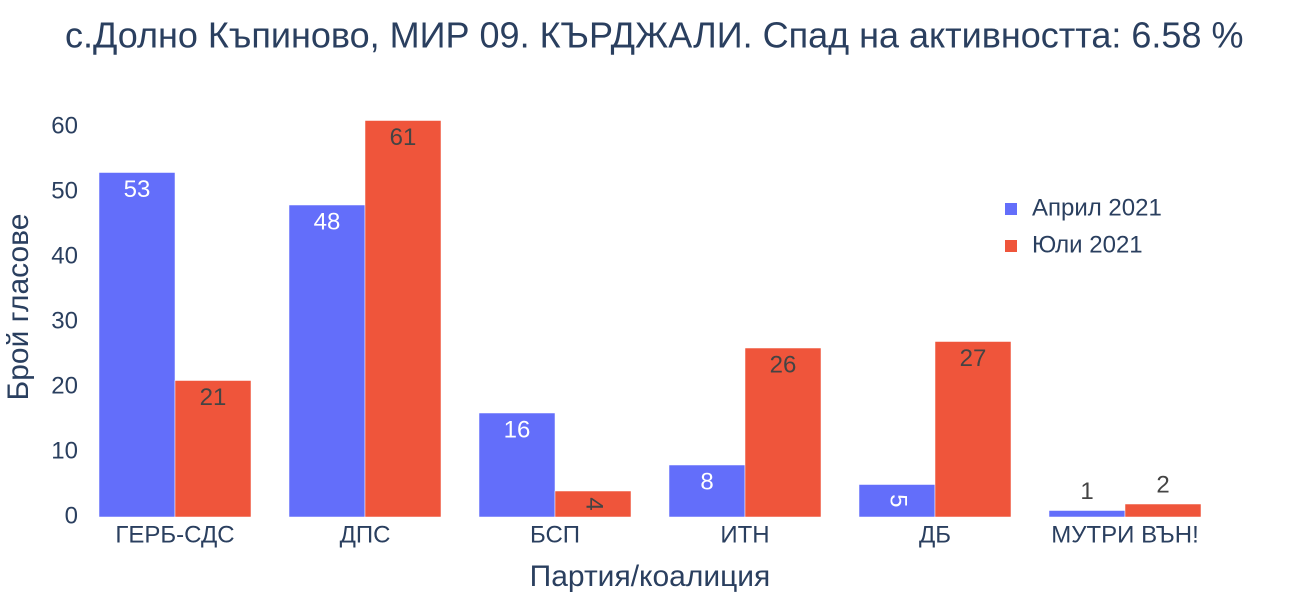 The image size is (1300, 600). I want to click on data-label: 4, so click(594, 503).